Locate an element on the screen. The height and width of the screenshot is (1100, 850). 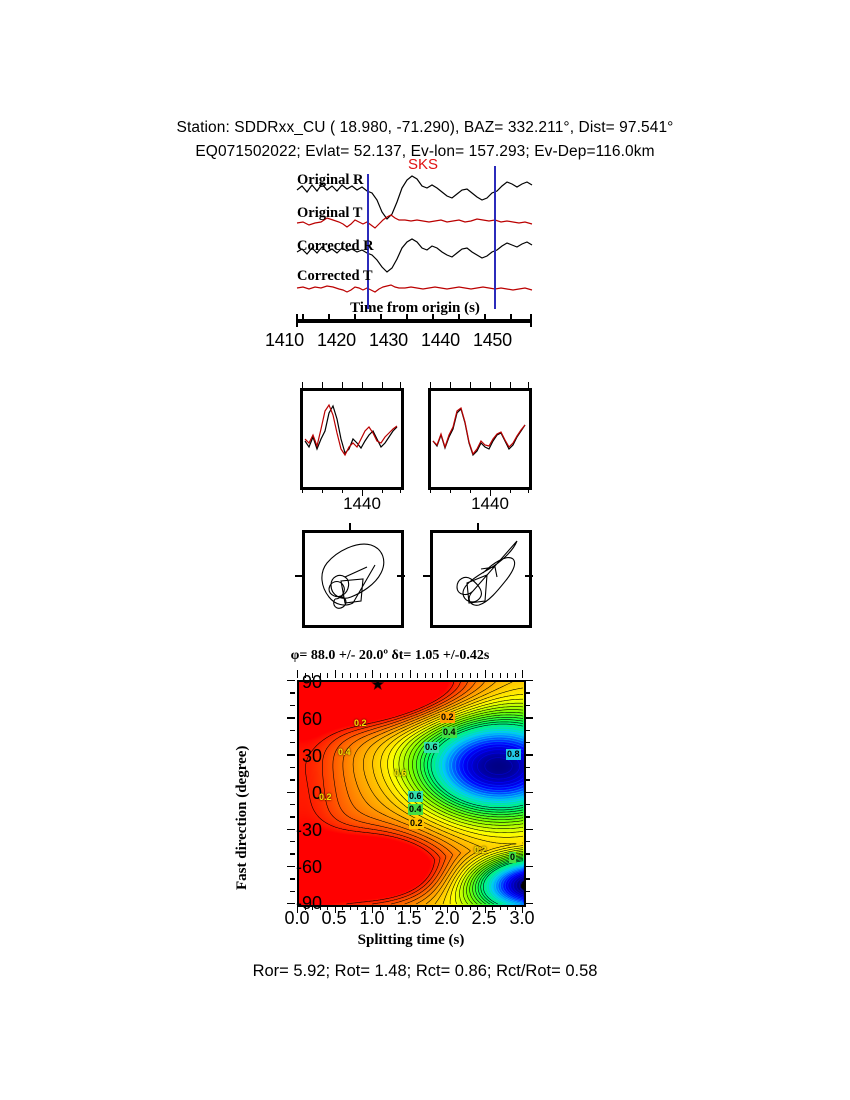
trace-label-corrected-t: Corrected T is located at coordinates (335, 276).